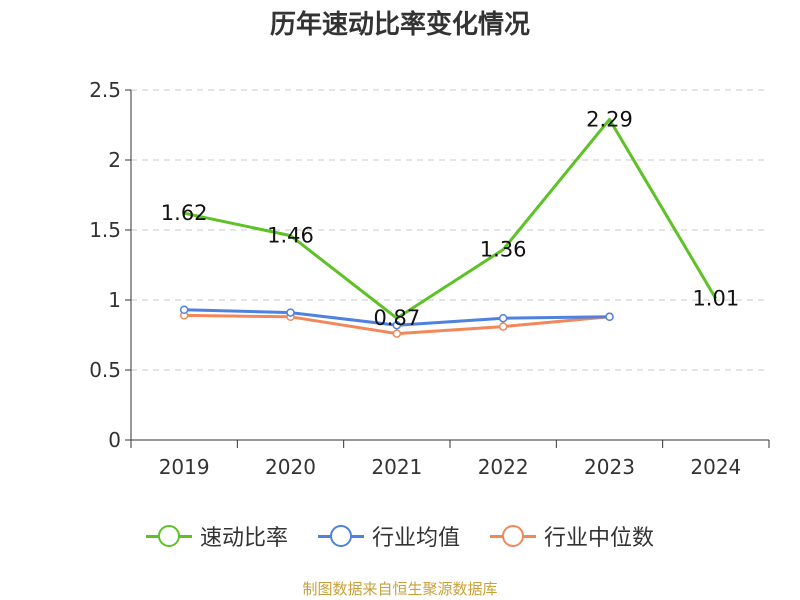 The height and width of the screenshot is (600, 800). Describe the element at coordinates (415, 538) in the screenshot. I see `legend-label-industry-mean: 行业均值` at that location.